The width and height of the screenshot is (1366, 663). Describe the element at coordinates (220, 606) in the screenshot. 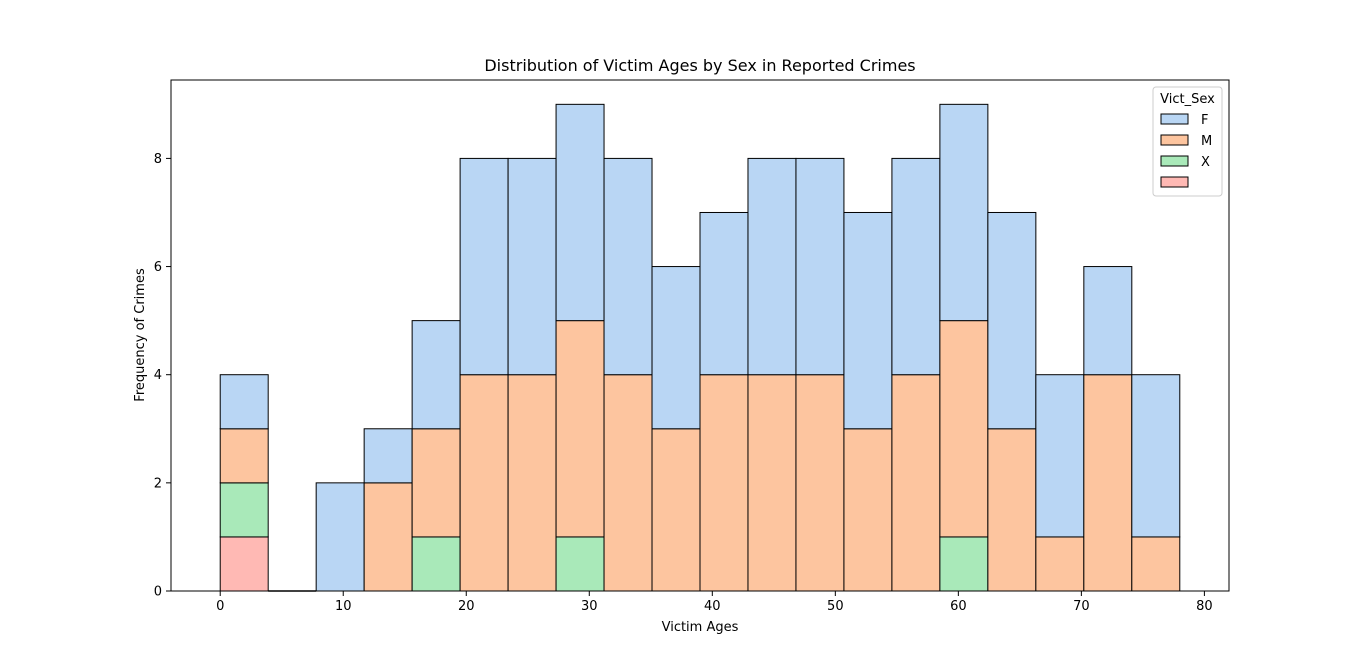

I see `x-tick-label: 0` at that location.